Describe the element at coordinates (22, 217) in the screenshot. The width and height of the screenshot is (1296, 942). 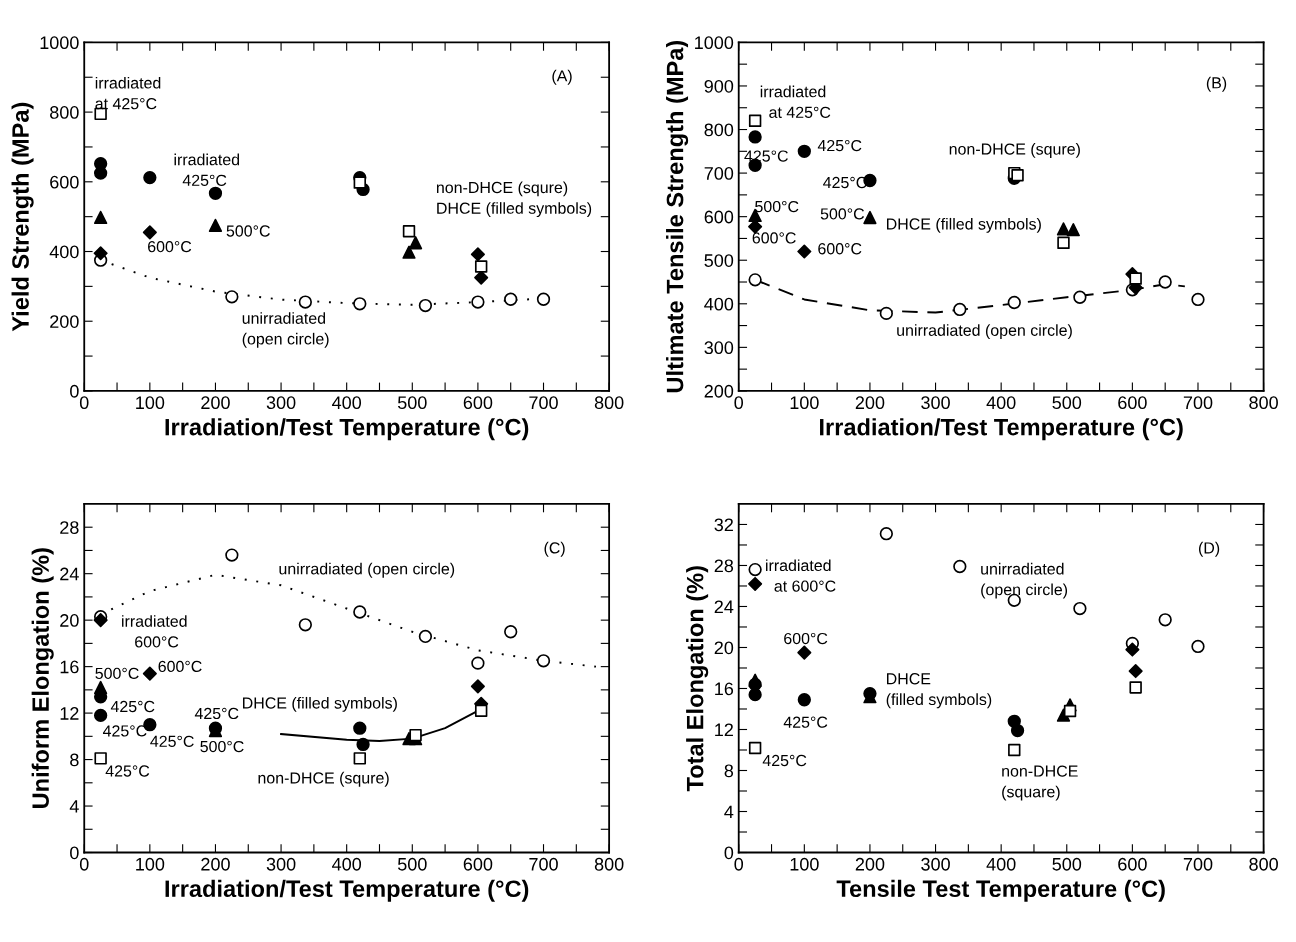
I see `y-axis-title: Yield Strength (MPa)` at that location.